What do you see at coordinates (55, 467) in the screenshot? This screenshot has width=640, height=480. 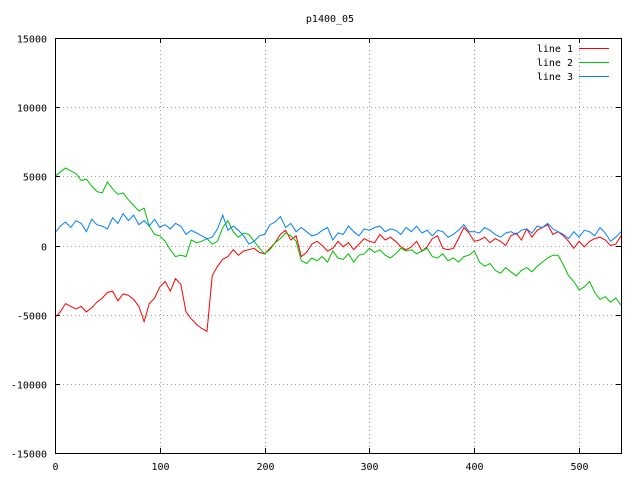 I see `x-tick-label: 0` at bounding box center [55, 467].